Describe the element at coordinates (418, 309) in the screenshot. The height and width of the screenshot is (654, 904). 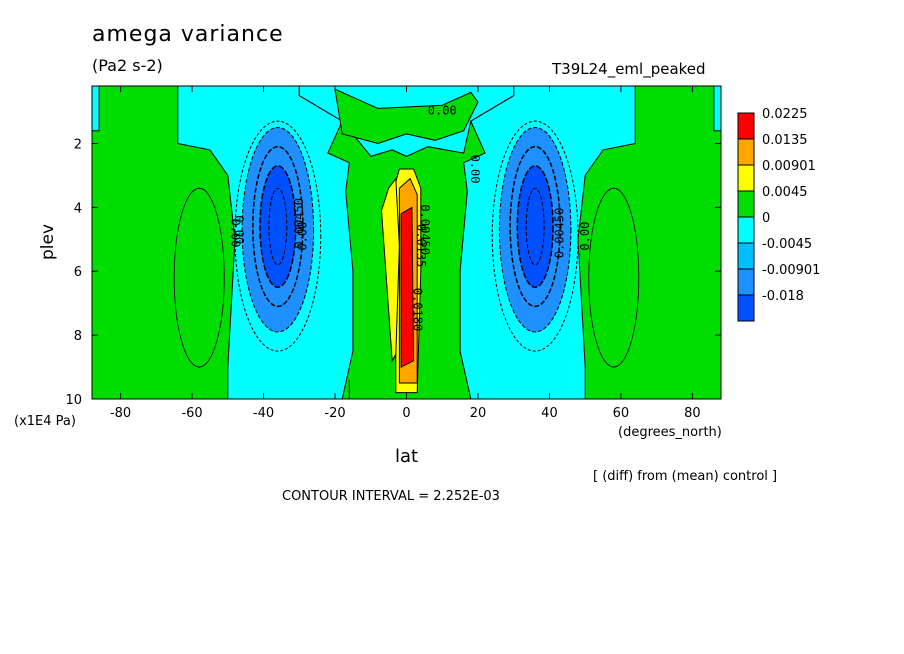
I see `contour-label: 0.0180` at that location.